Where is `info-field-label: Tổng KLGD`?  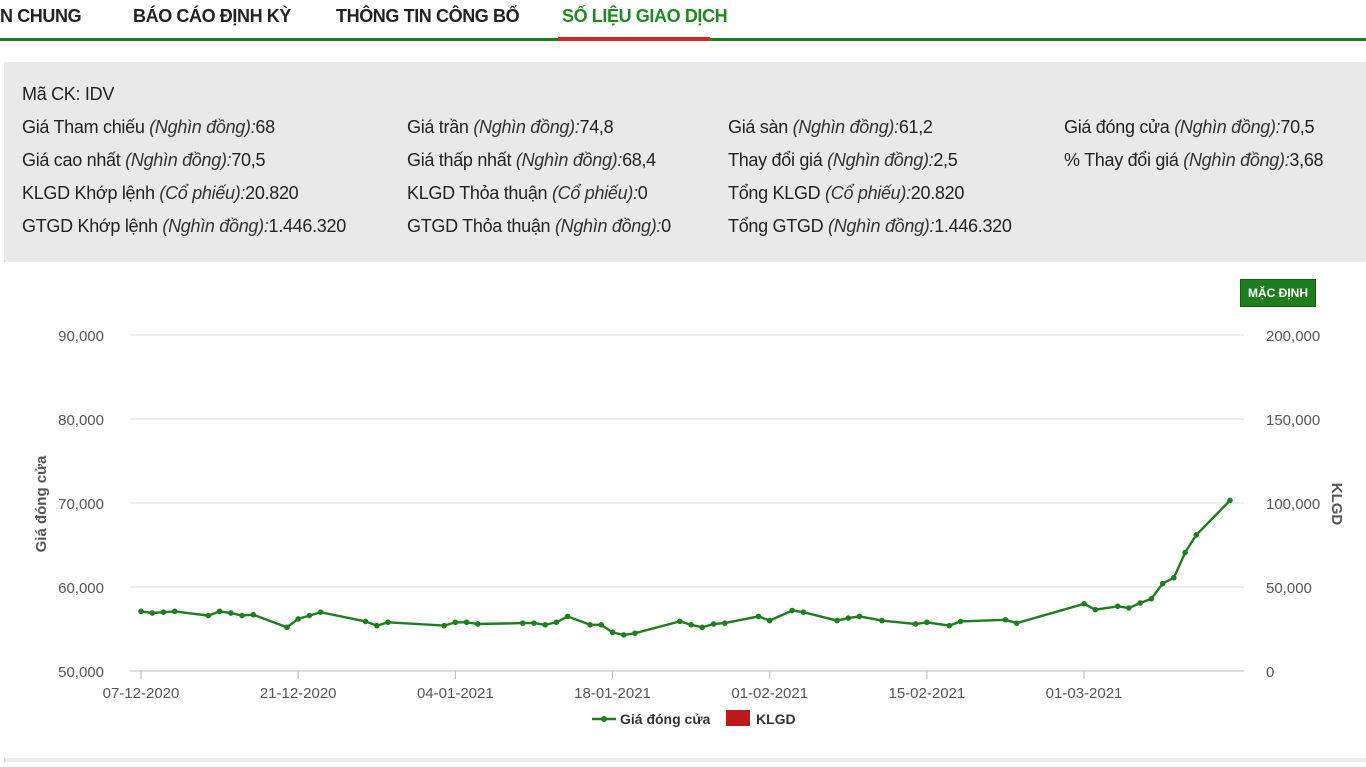 info-field-label: Tổng KLGD is located at coordinates (777, 193).